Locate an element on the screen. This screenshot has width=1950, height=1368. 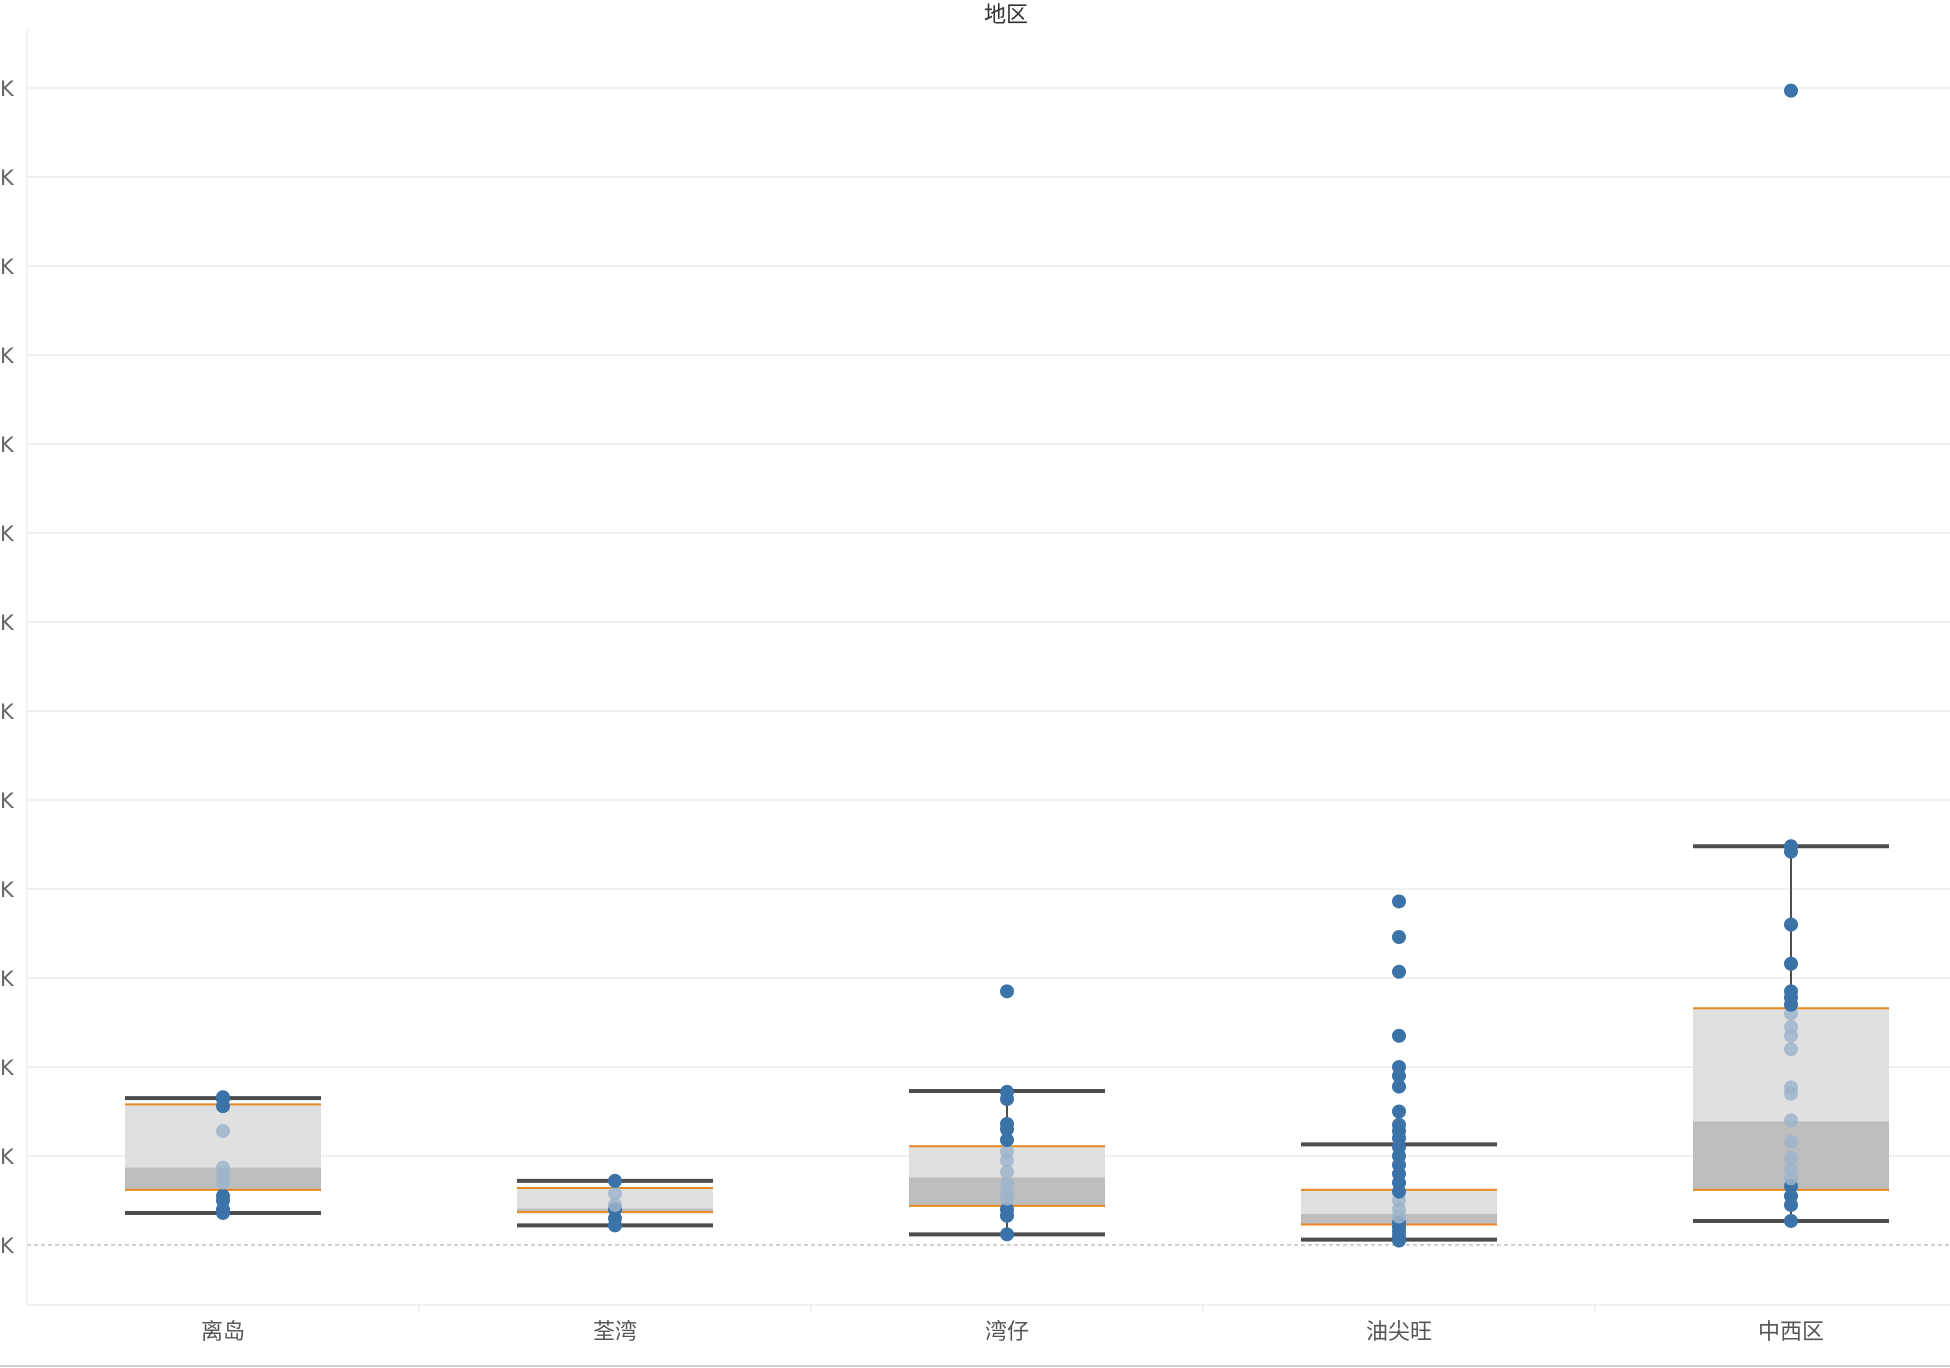
category-label: 荃湾 is located at coordinates (615, 1332).